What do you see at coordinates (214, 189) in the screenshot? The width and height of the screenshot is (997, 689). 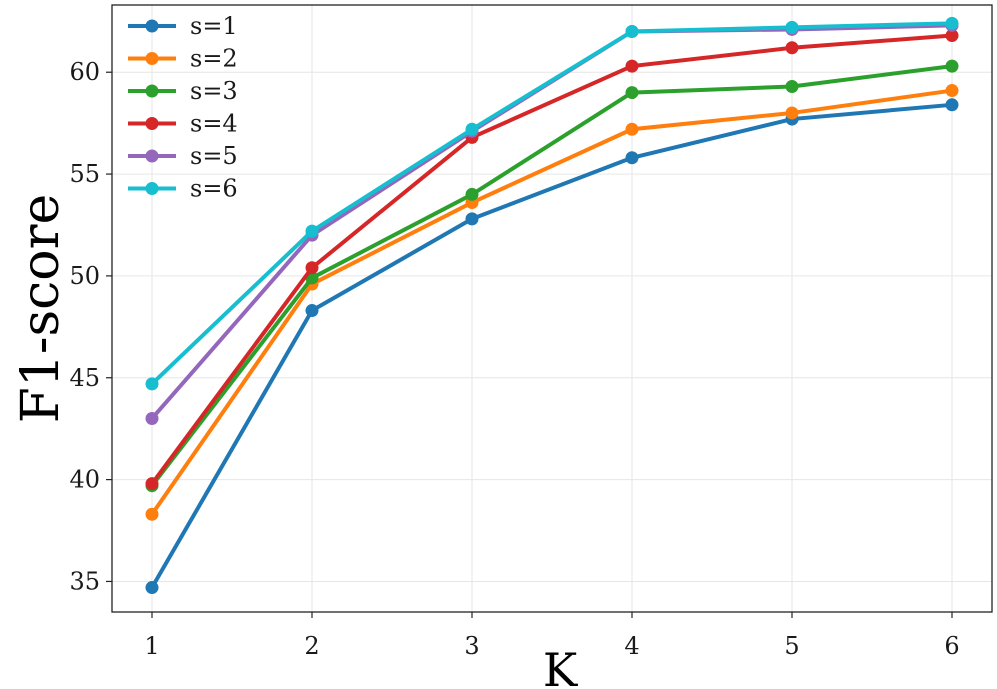 I see `legend-label: s=6` at bounding box center [214, 189].